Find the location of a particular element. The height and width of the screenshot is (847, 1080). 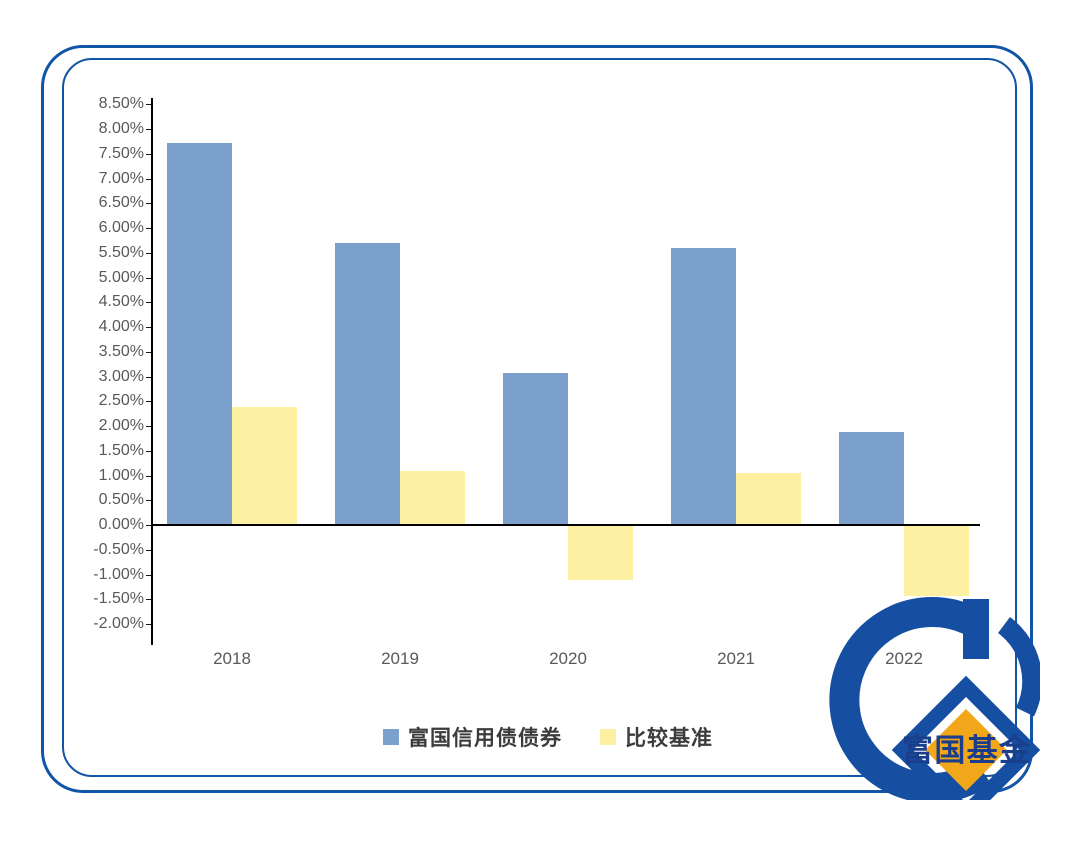

bar-2019-s0 is located at coordinates (367, 384).